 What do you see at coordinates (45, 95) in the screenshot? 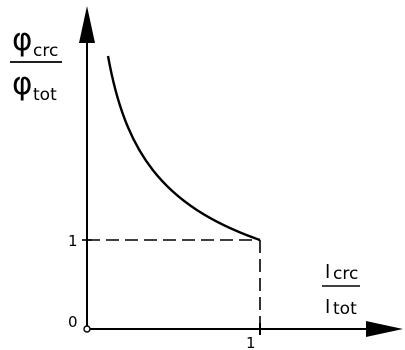
I see `y-label-denominator-subscript: tot` at bounding box center [45, 95].